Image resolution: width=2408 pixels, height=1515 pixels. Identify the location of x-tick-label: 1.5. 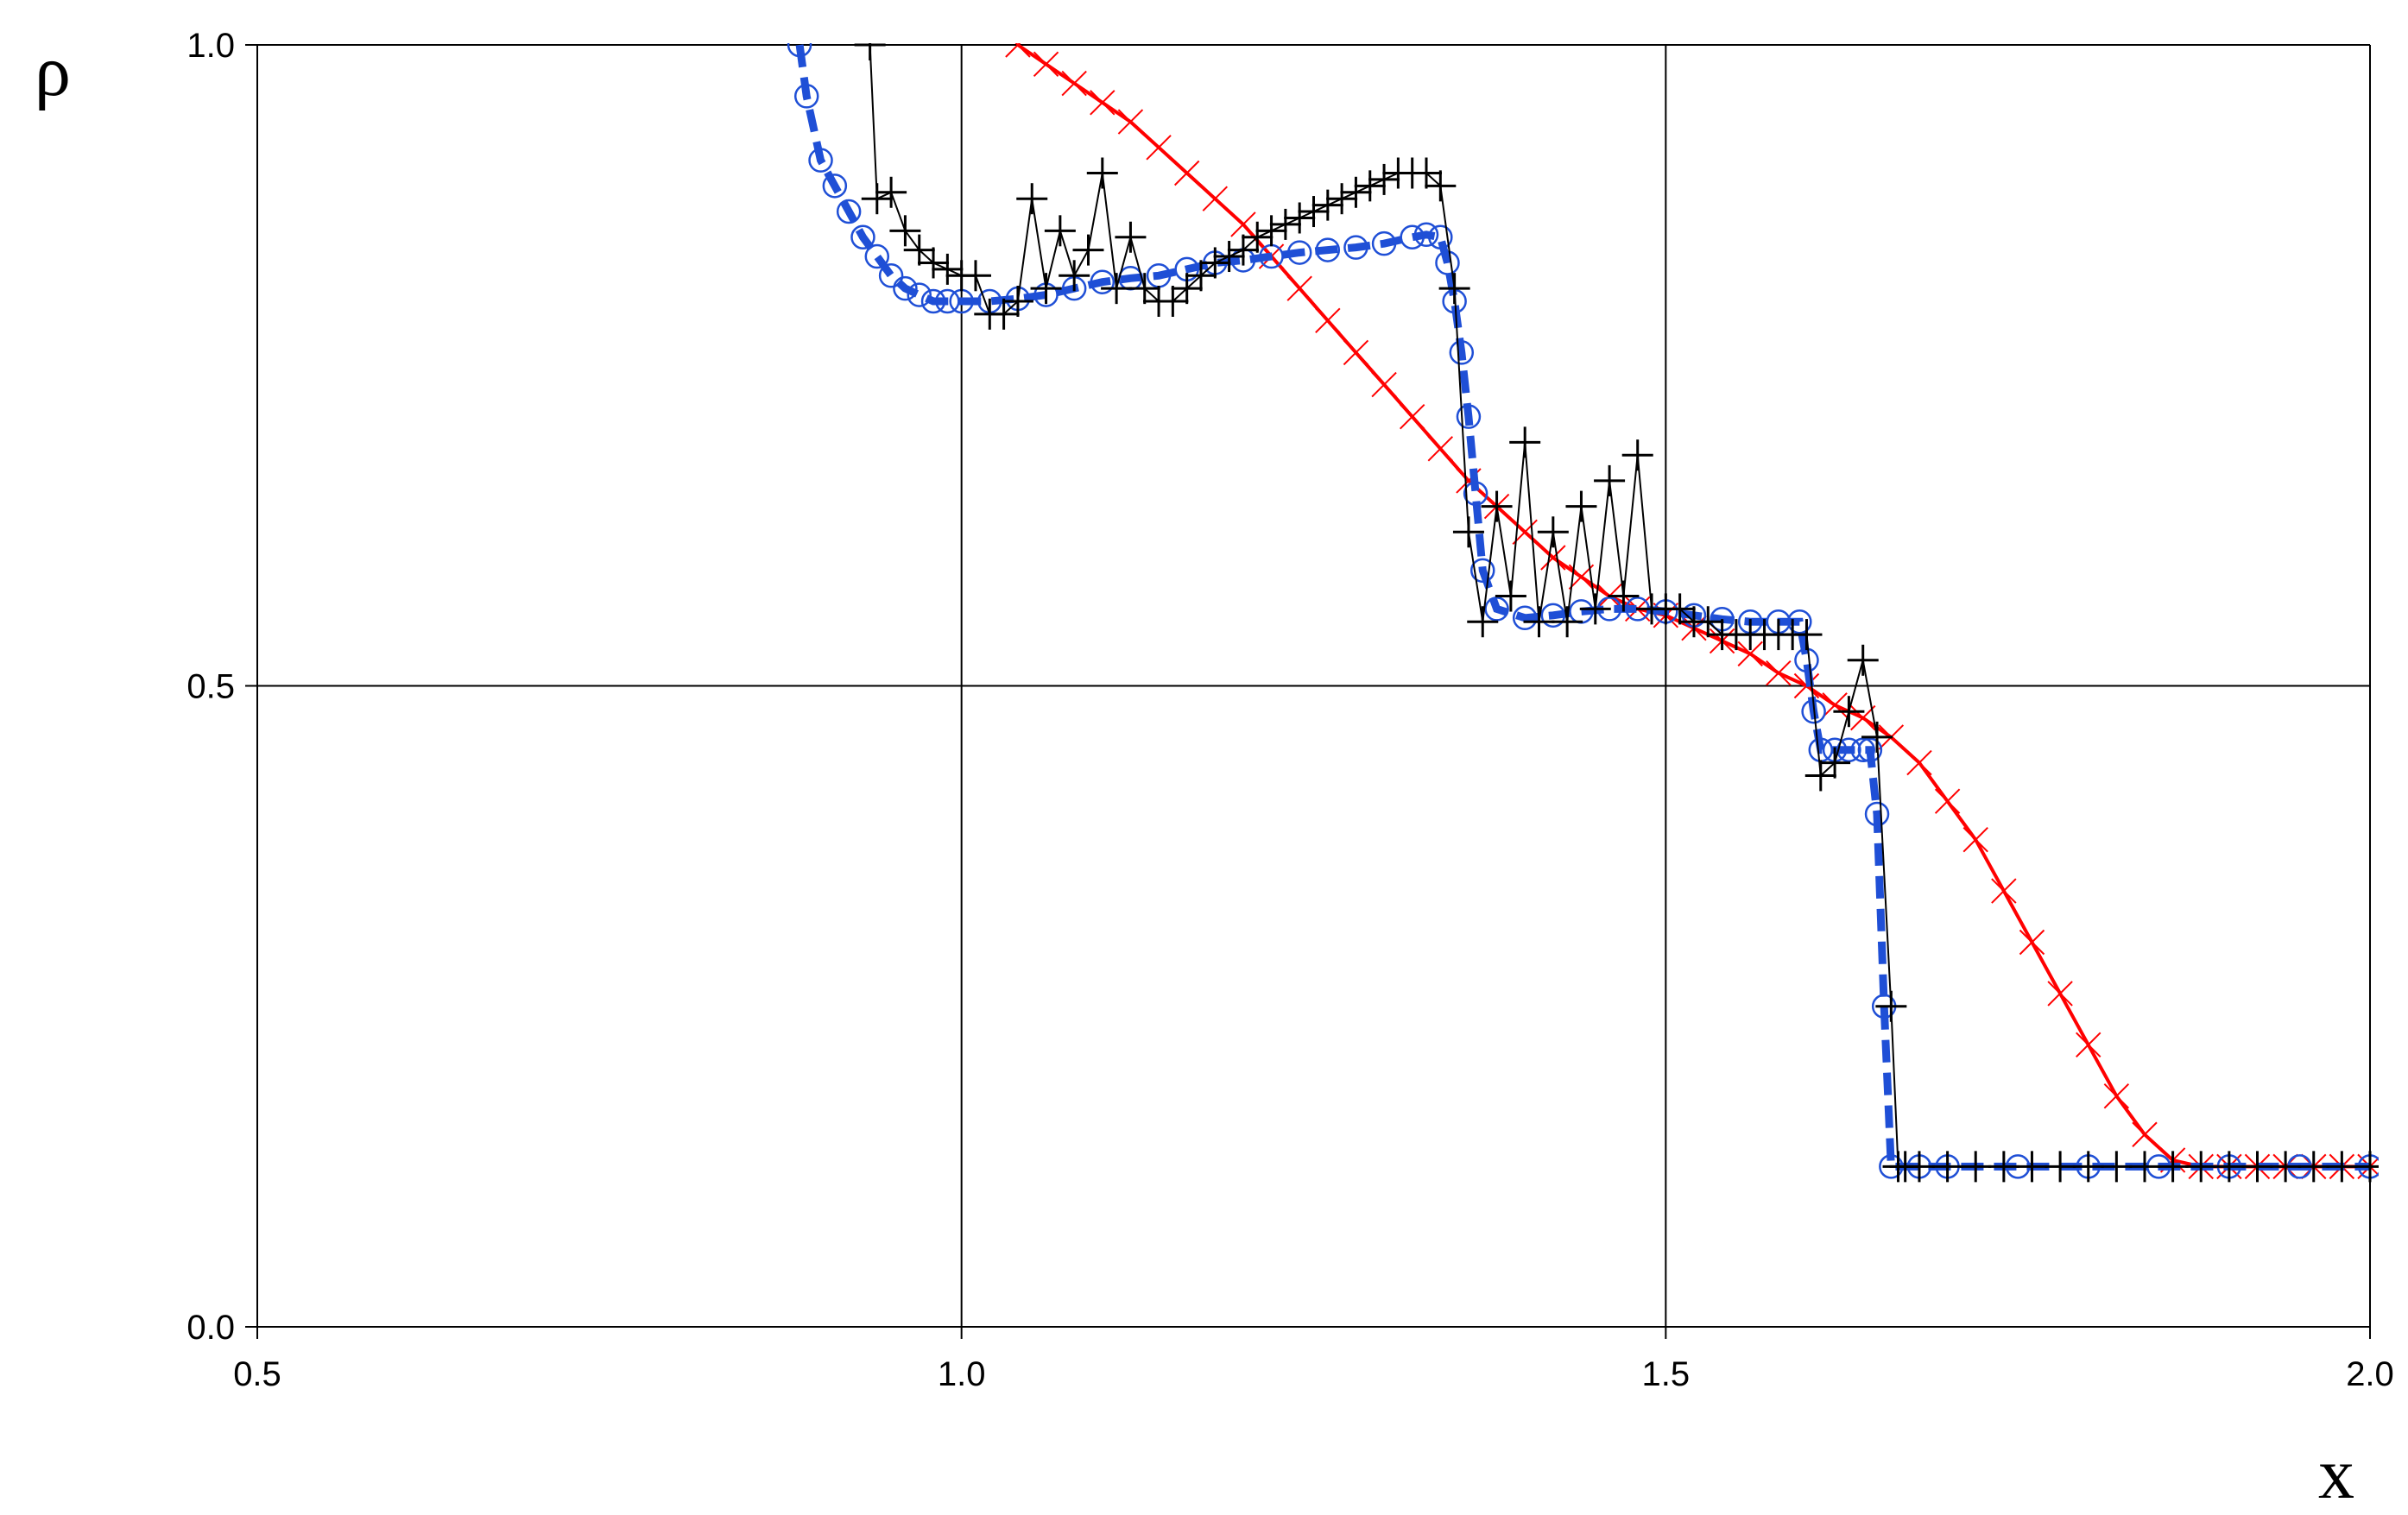
(1666, 1374).